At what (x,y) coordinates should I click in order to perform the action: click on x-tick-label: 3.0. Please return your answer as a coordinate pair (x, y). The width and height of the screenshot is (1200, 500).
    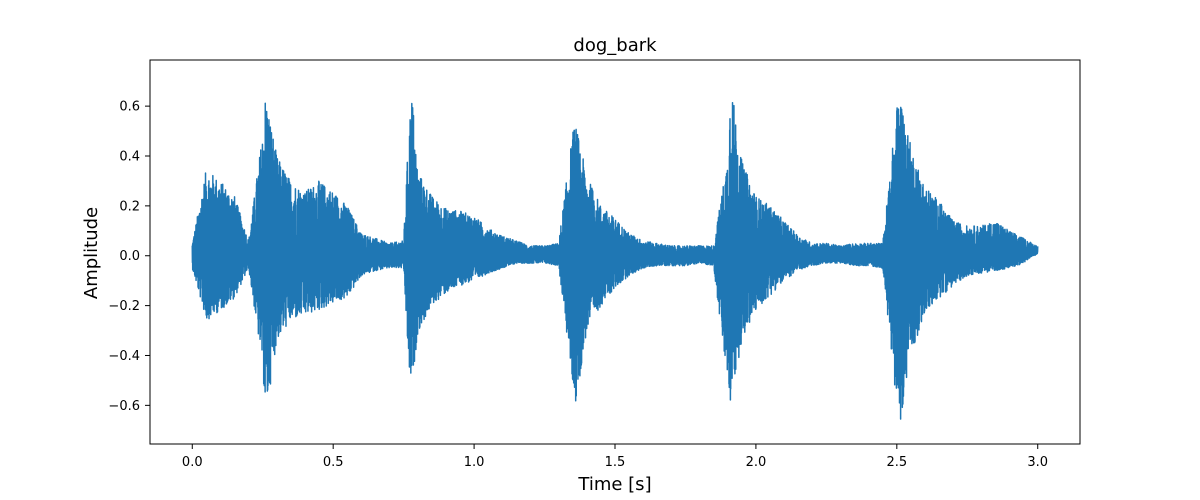
    Looking at the image, I should click on (1037, 462).